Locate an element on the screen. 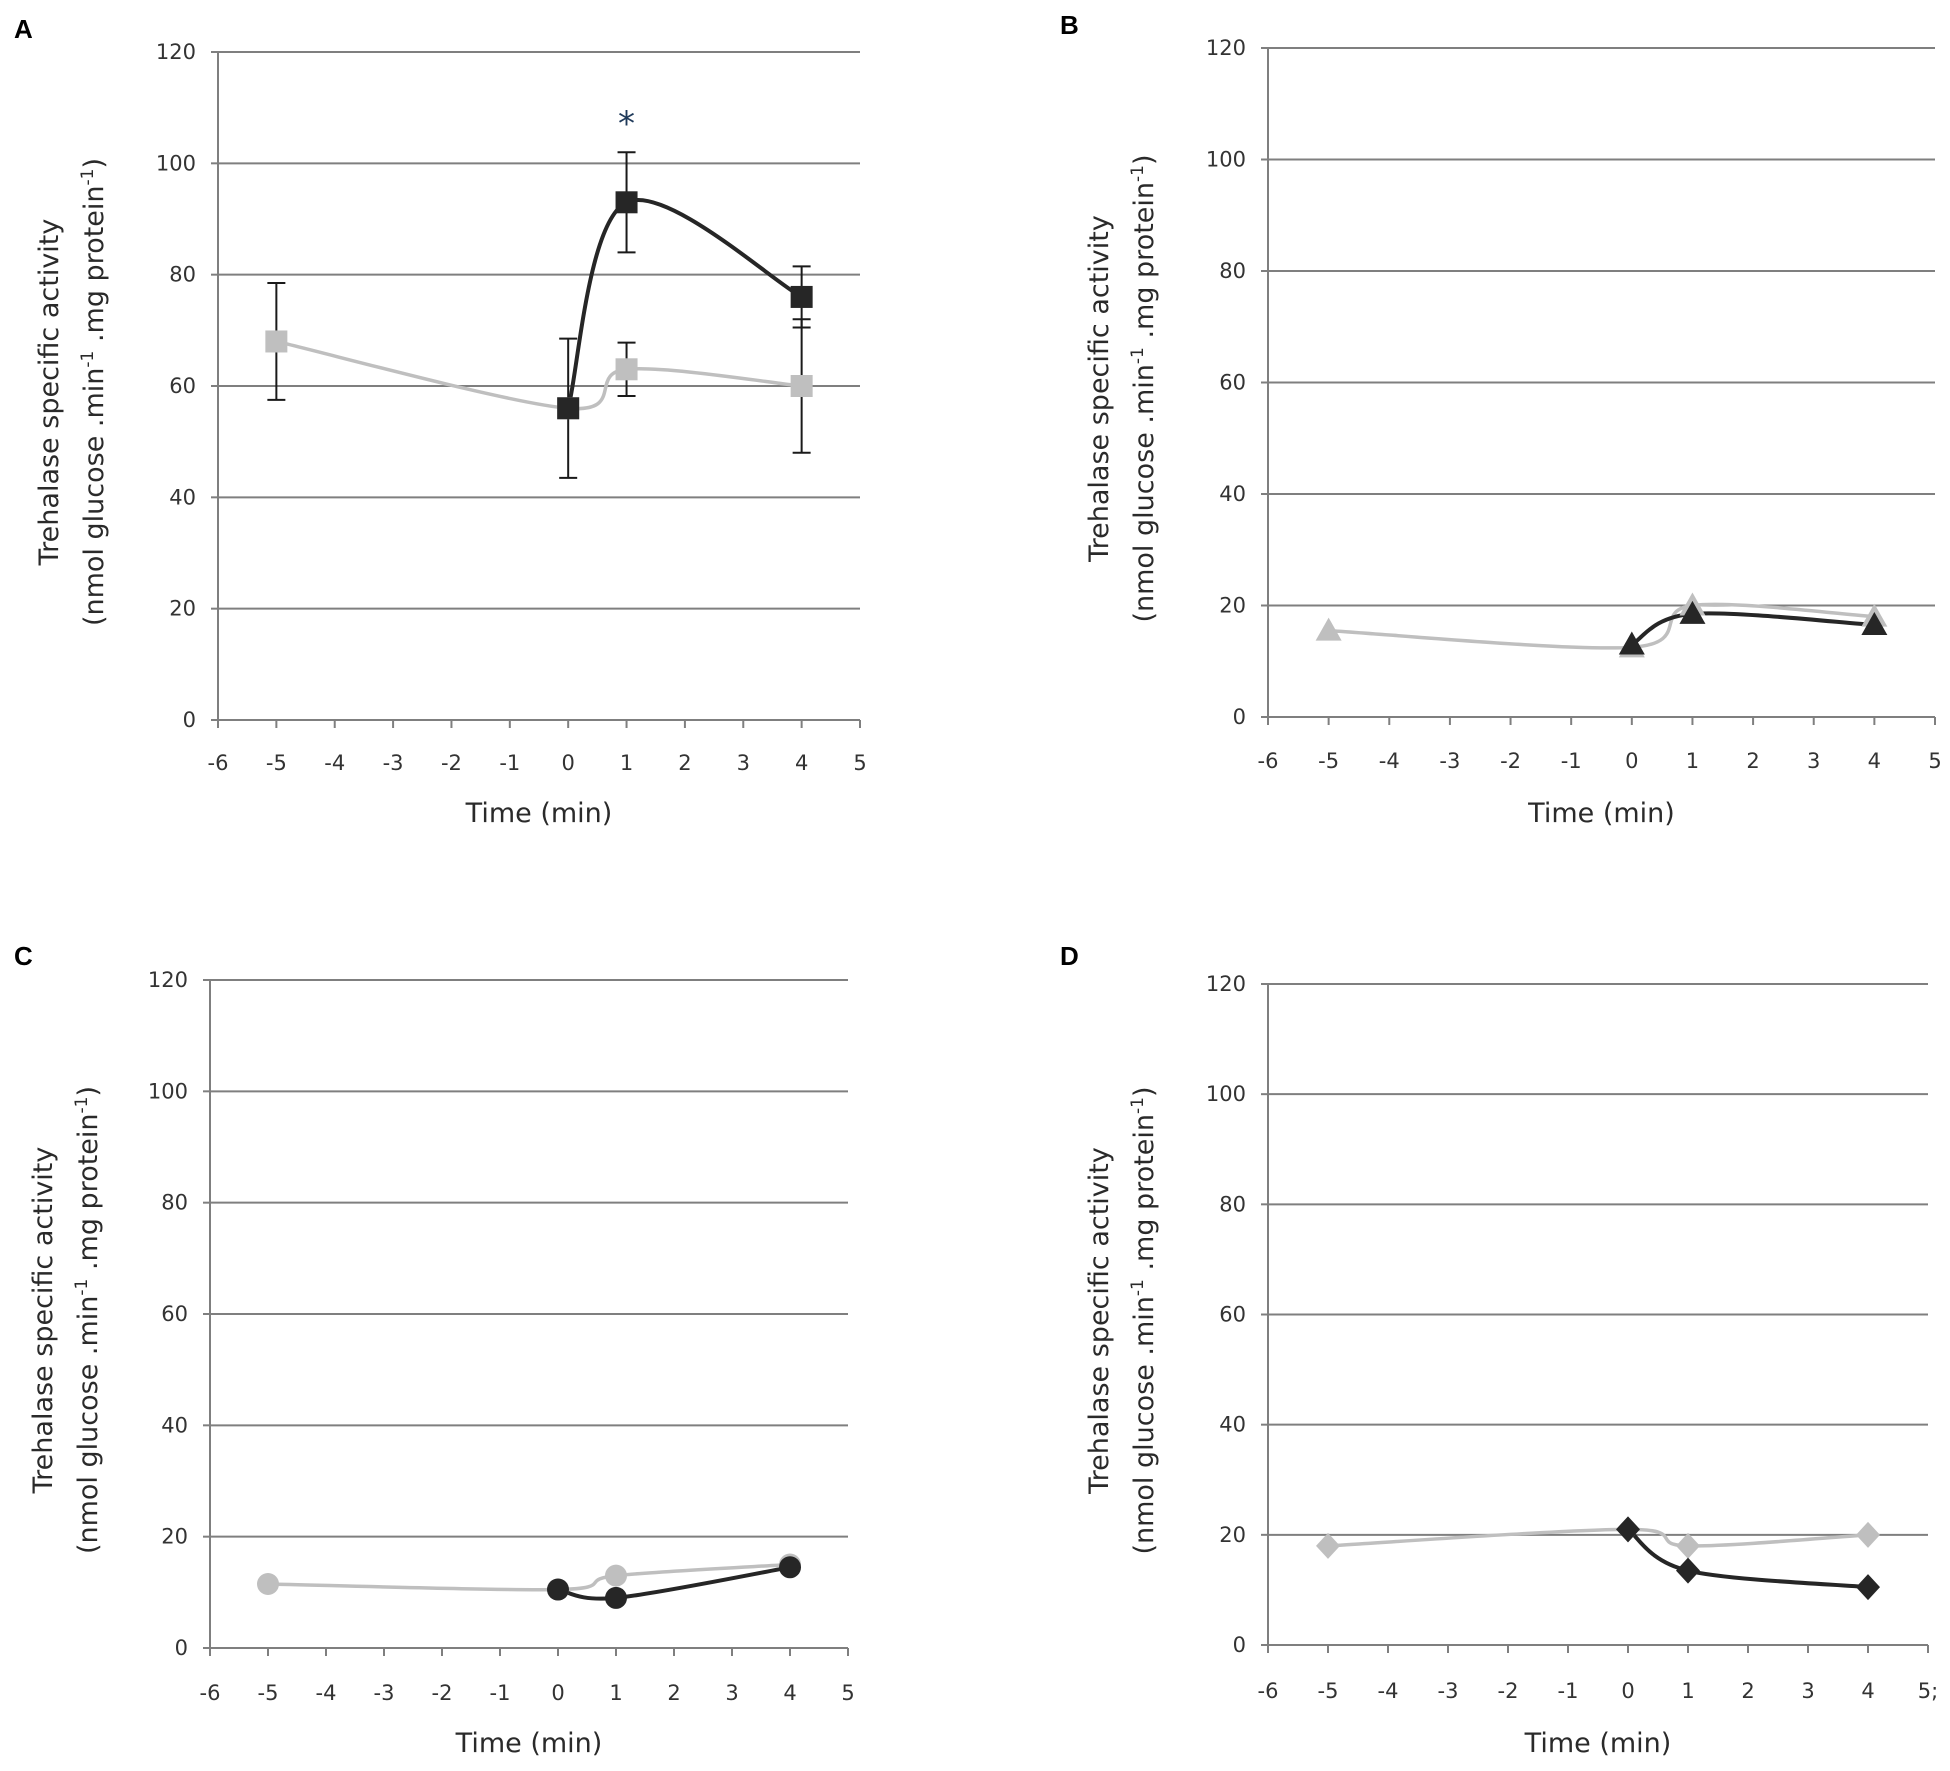  panel-b-dark-series-line is located at coordinates (1752, 629).